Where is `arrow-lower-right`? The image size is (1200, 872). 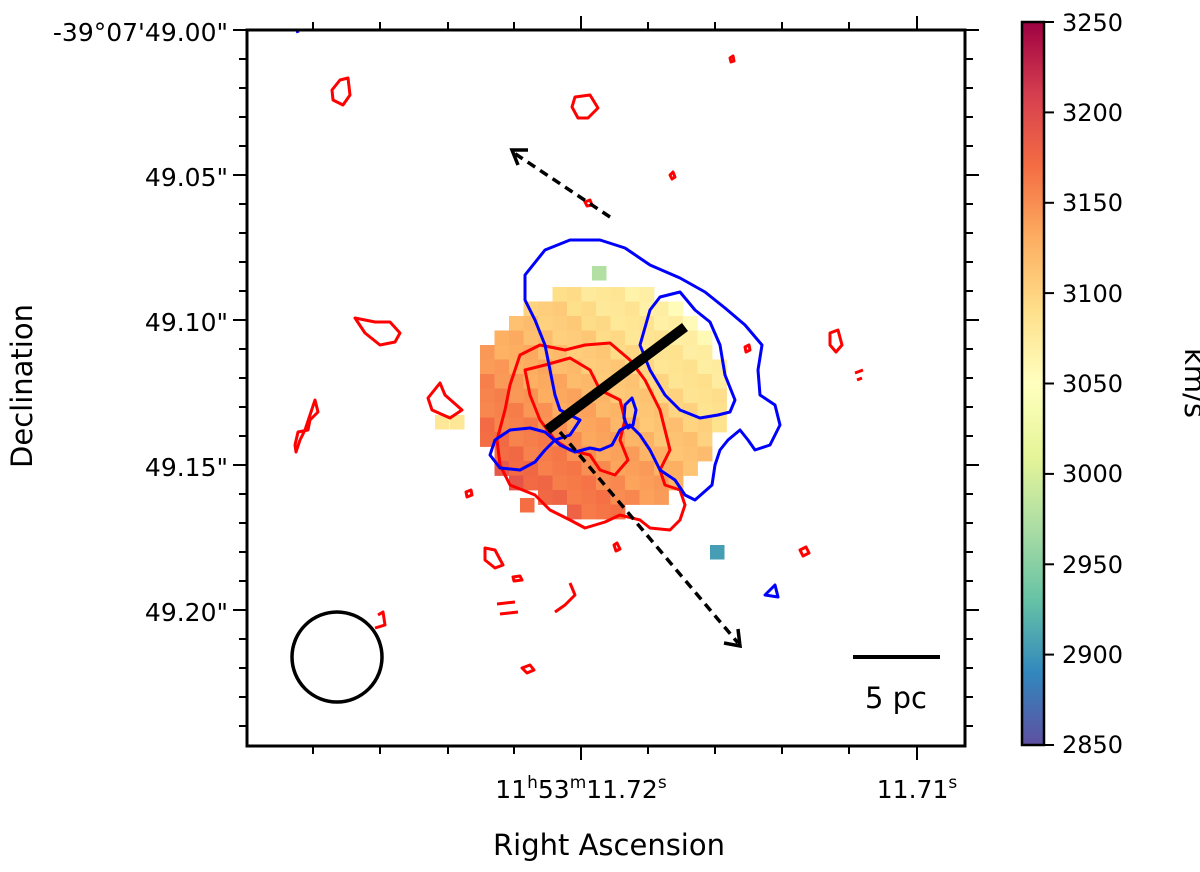 arrow-lower-right is located at coordinates (649, 537).